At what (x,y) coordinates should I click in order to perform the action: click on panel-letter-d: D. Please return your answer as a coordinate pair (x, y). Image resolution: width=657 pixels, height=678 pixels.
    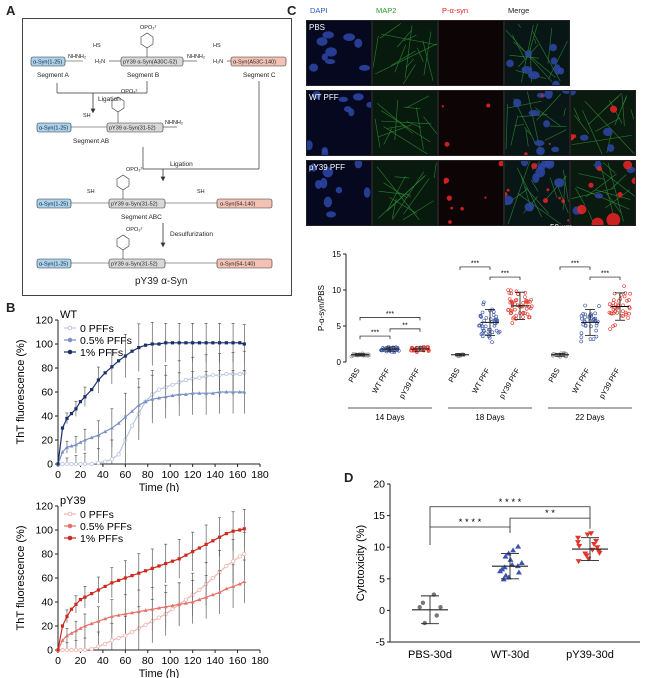
    Looking at the image, I should click on (349, 477).